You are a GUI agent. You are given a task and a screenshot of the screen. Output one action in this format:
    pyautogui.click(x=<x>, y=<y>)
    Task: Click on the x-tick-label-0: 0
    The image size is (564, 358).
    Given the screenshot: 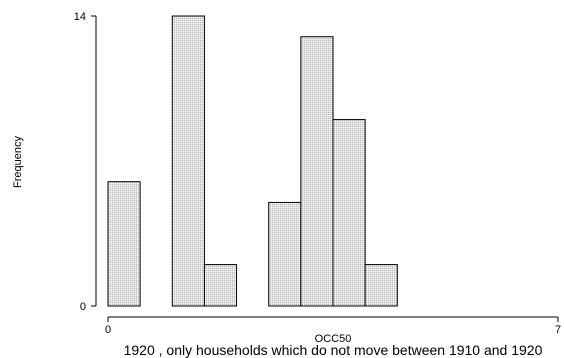 What is the action you would take?
    pyautogui.click(x=108, y=330)
    